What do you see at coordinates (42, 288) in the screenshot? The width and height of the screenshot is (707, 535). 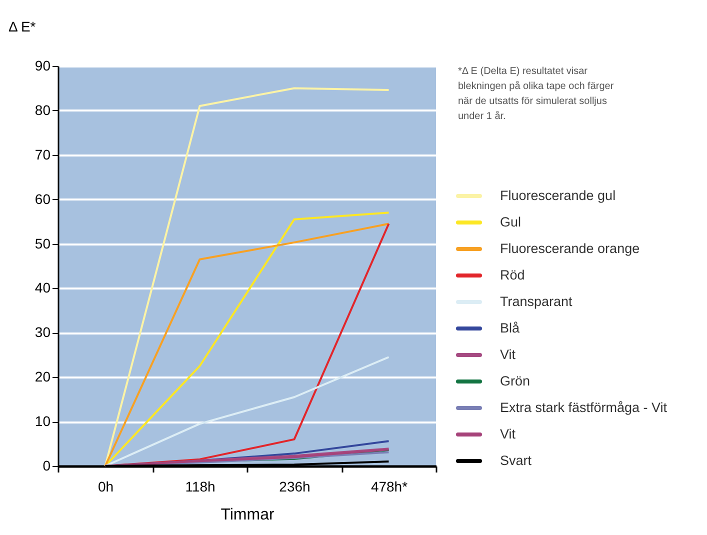 I see `y-tick-label: 40` at bounding box center [42, 288].